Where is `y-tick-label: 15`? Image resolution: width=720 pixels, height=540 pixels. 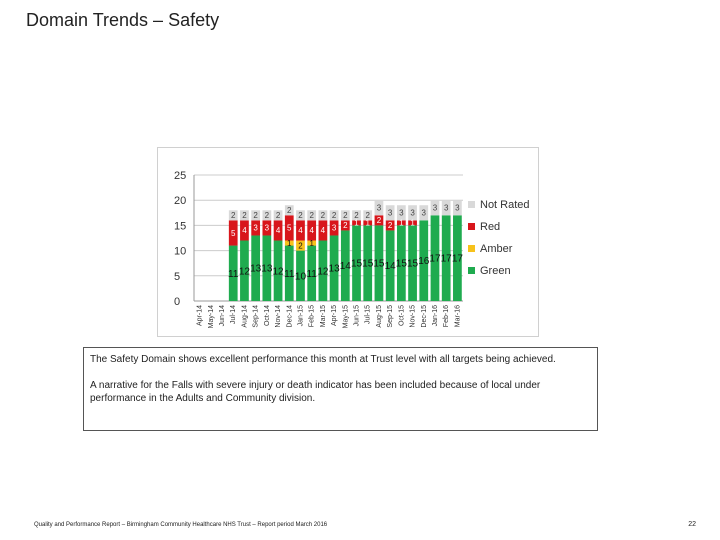 y-tick-label: 15 is located at coordinates (180, 226).